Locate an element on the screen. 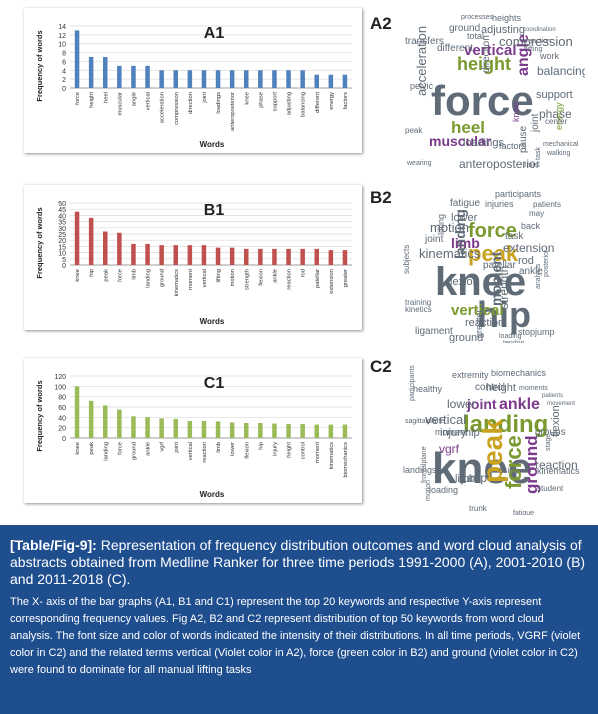 Image resolution: width=598 pixels, height=714 pixels. bar-motion is located at coordinates (232, 256).